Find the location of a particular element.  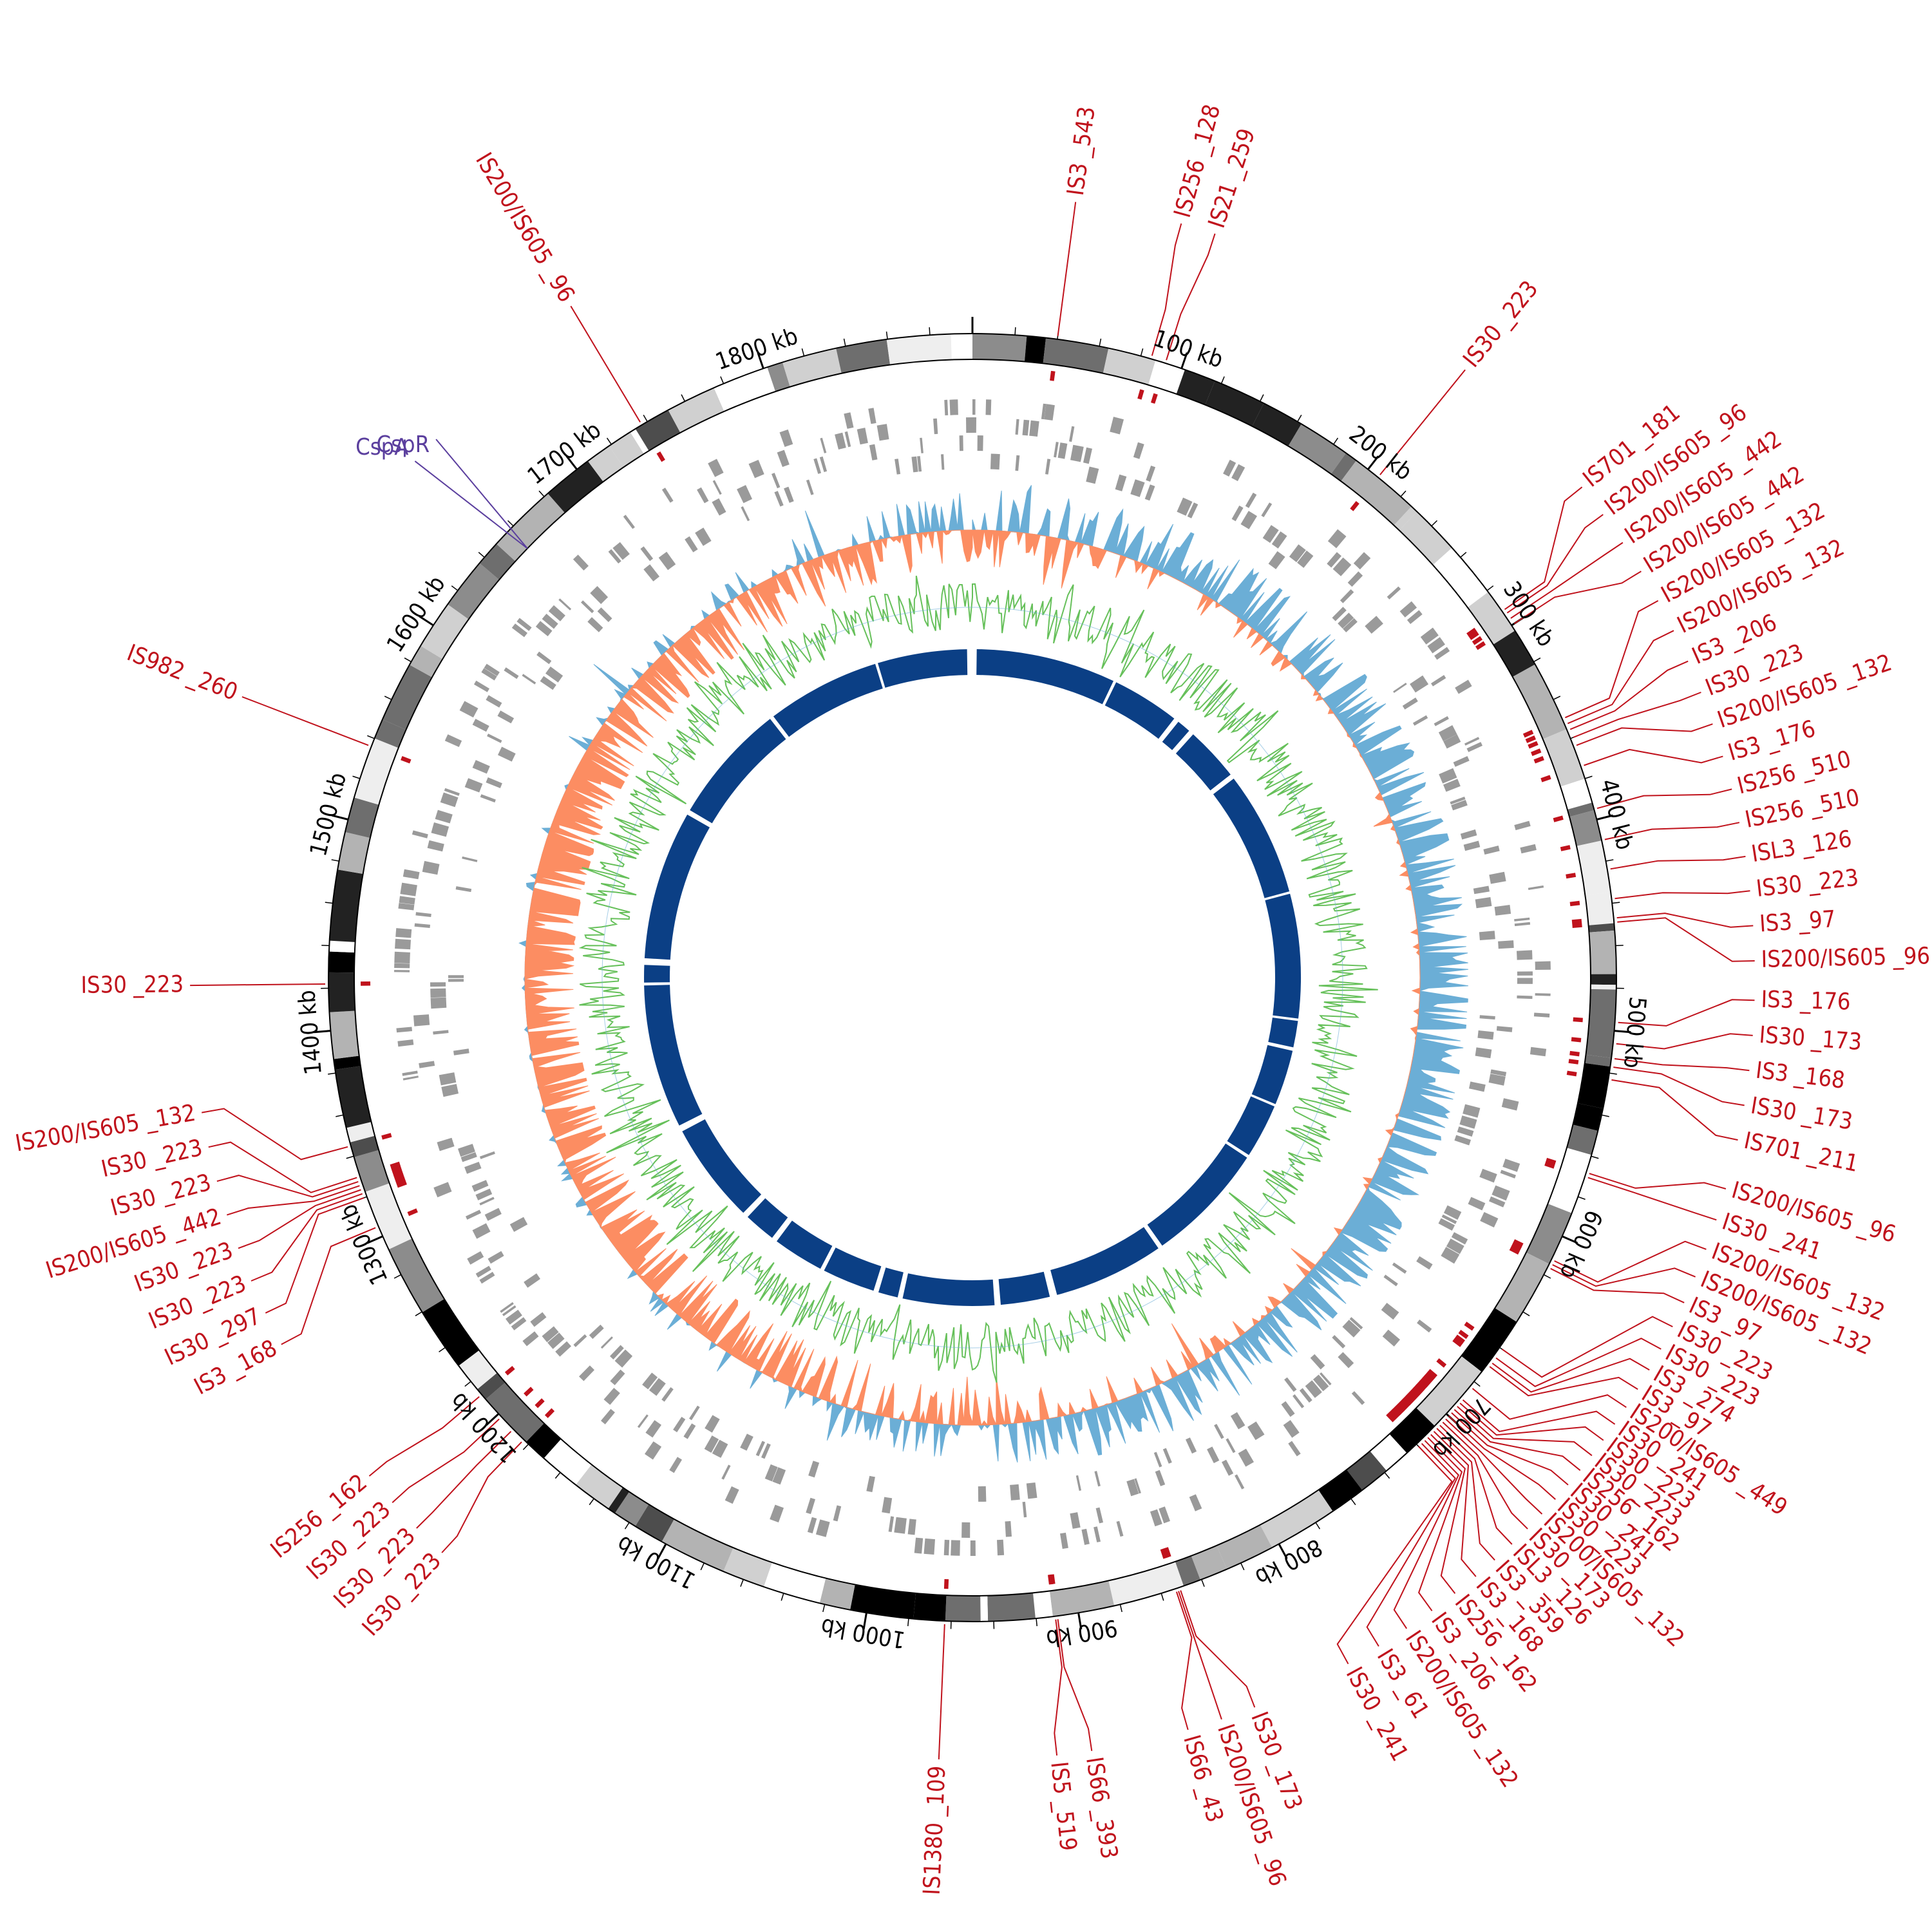

gene-label: CspR is located at coordinates (403, 445).